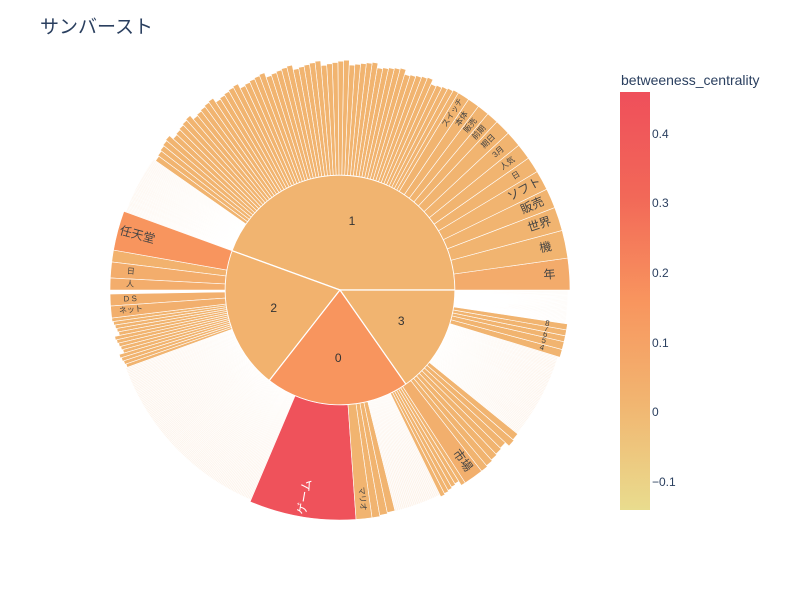  Describe the element at coordinates (664, 482) in the screenshot. I see `colorbar-tick-label: −0.1` at that location.